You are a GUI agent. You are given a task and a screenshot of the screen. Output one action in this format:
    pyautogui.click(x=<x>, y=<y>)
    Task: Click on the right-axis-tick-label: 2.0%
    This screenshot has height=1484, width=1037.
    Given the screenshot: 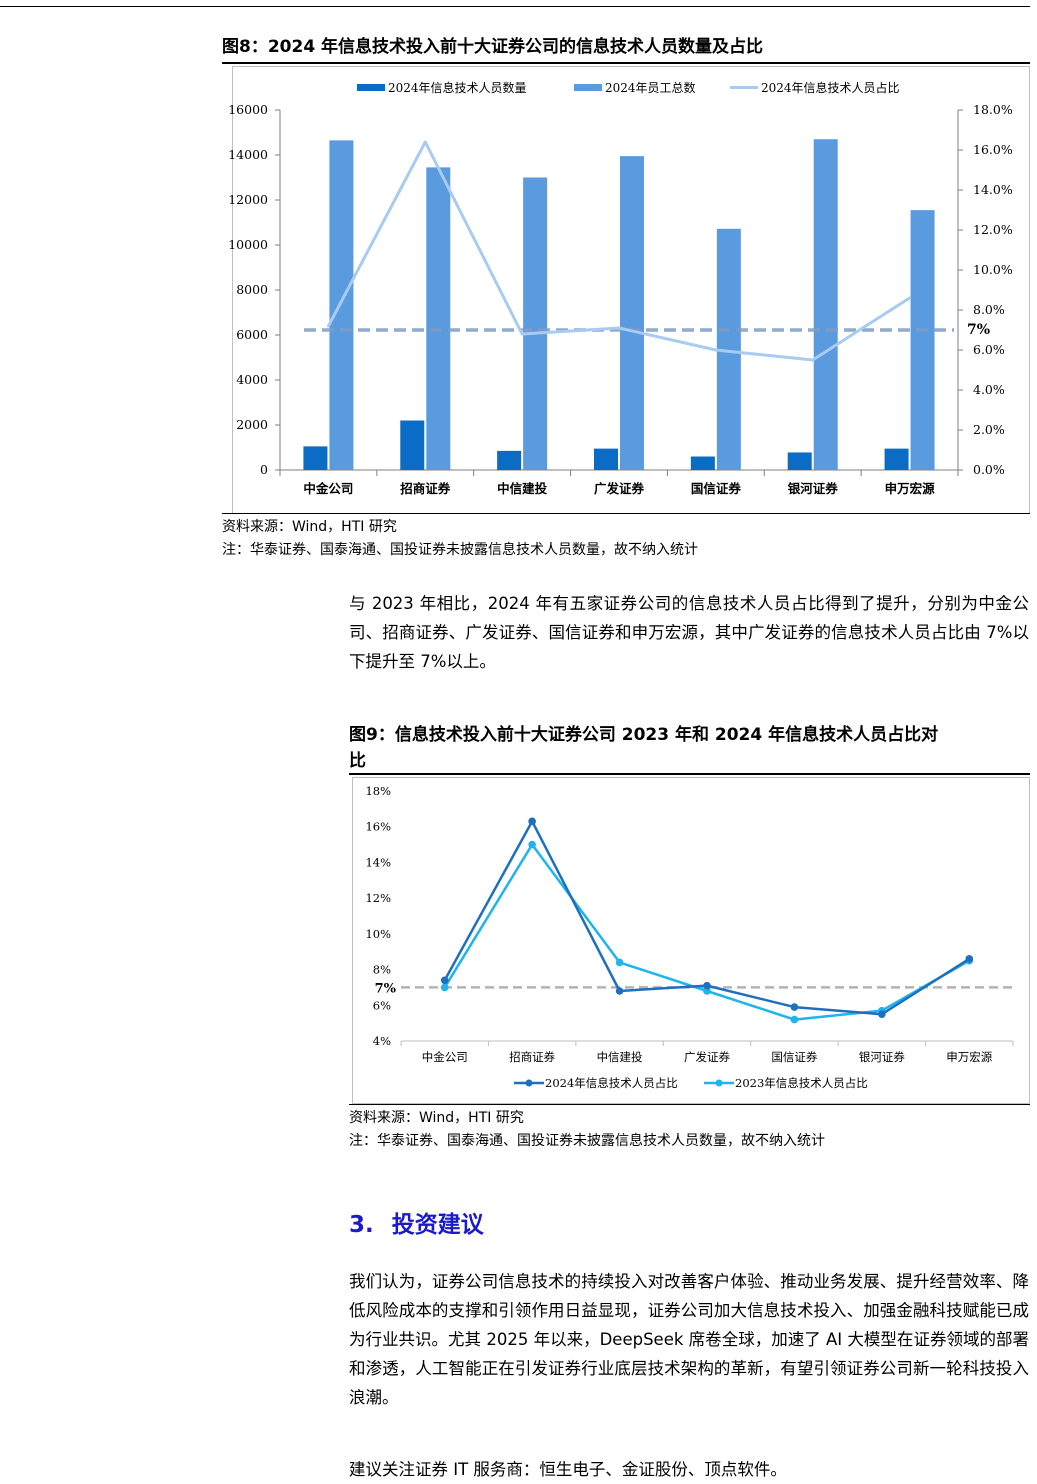 What is the action you would take?
    pyautogui.click(x=989, y=429)
    